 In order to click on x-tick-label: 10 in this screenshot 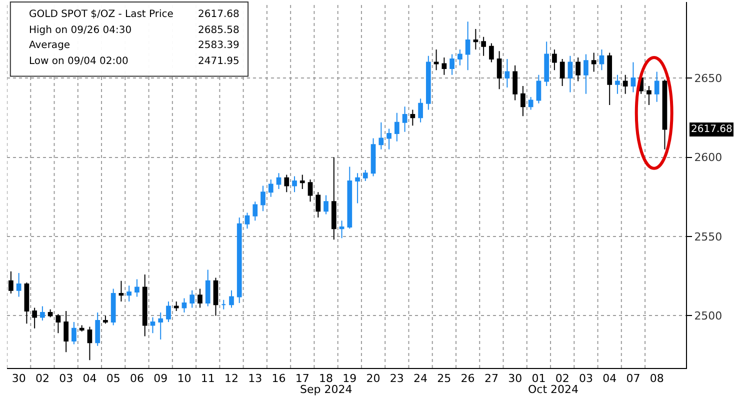, I will do `click(184, 379)`.